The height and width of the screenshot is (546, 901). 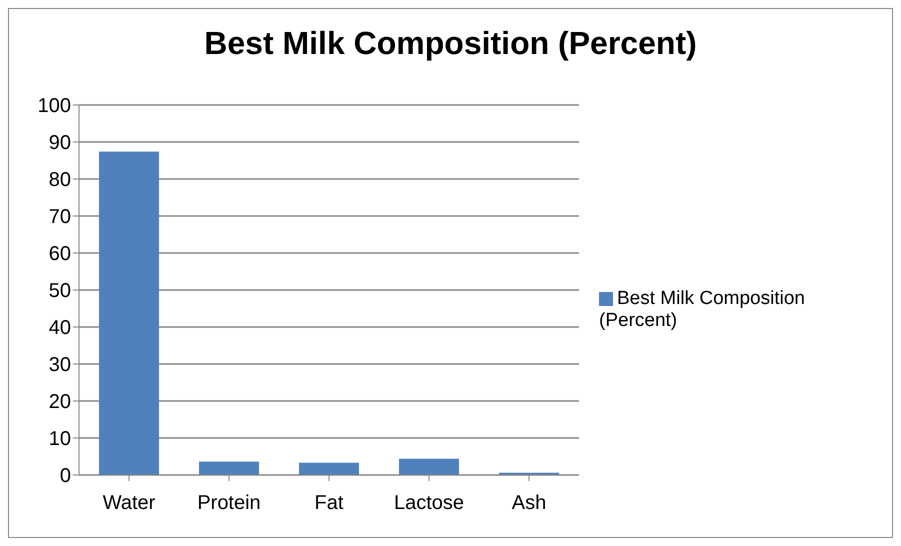 I want to click on y-tick-label: 80, so click(x=59, y=180).